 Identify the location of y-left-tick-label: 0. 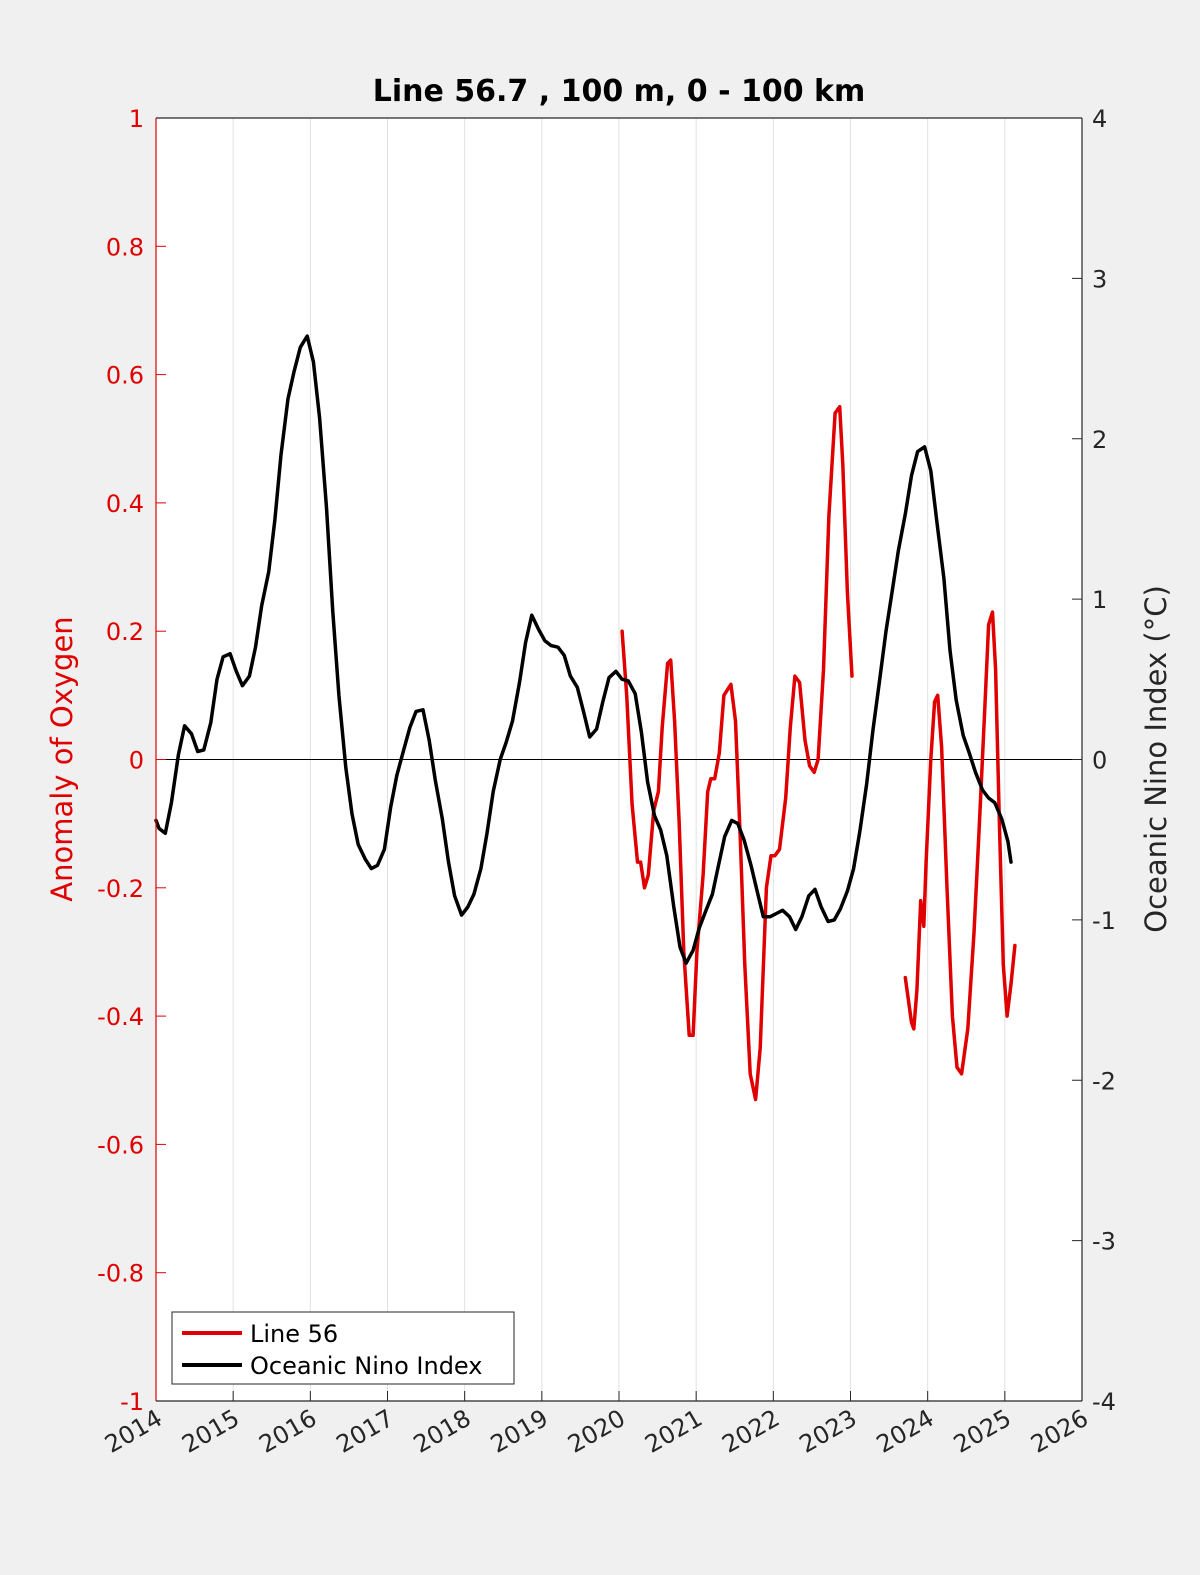
(136, 761).